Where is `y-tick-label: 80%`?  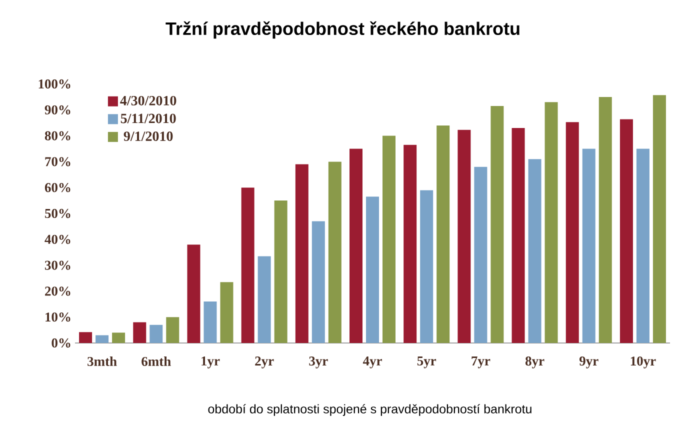
y-tick-label: 80% is located at coordinates (57, 135).